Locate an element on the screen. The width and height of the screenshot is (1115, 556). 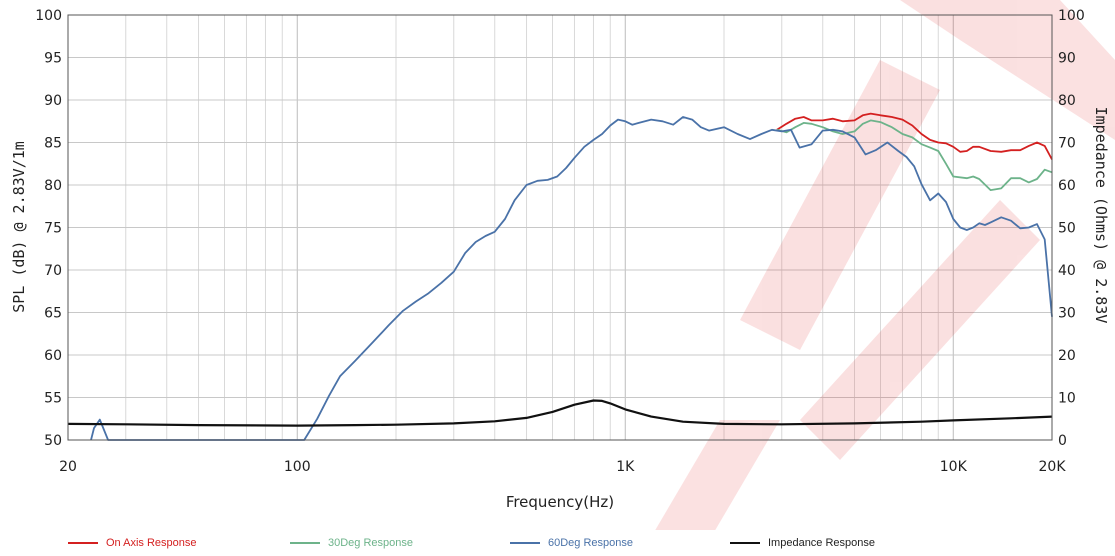
y2-tick-label: 80 is located at coordinates (1067, 101).